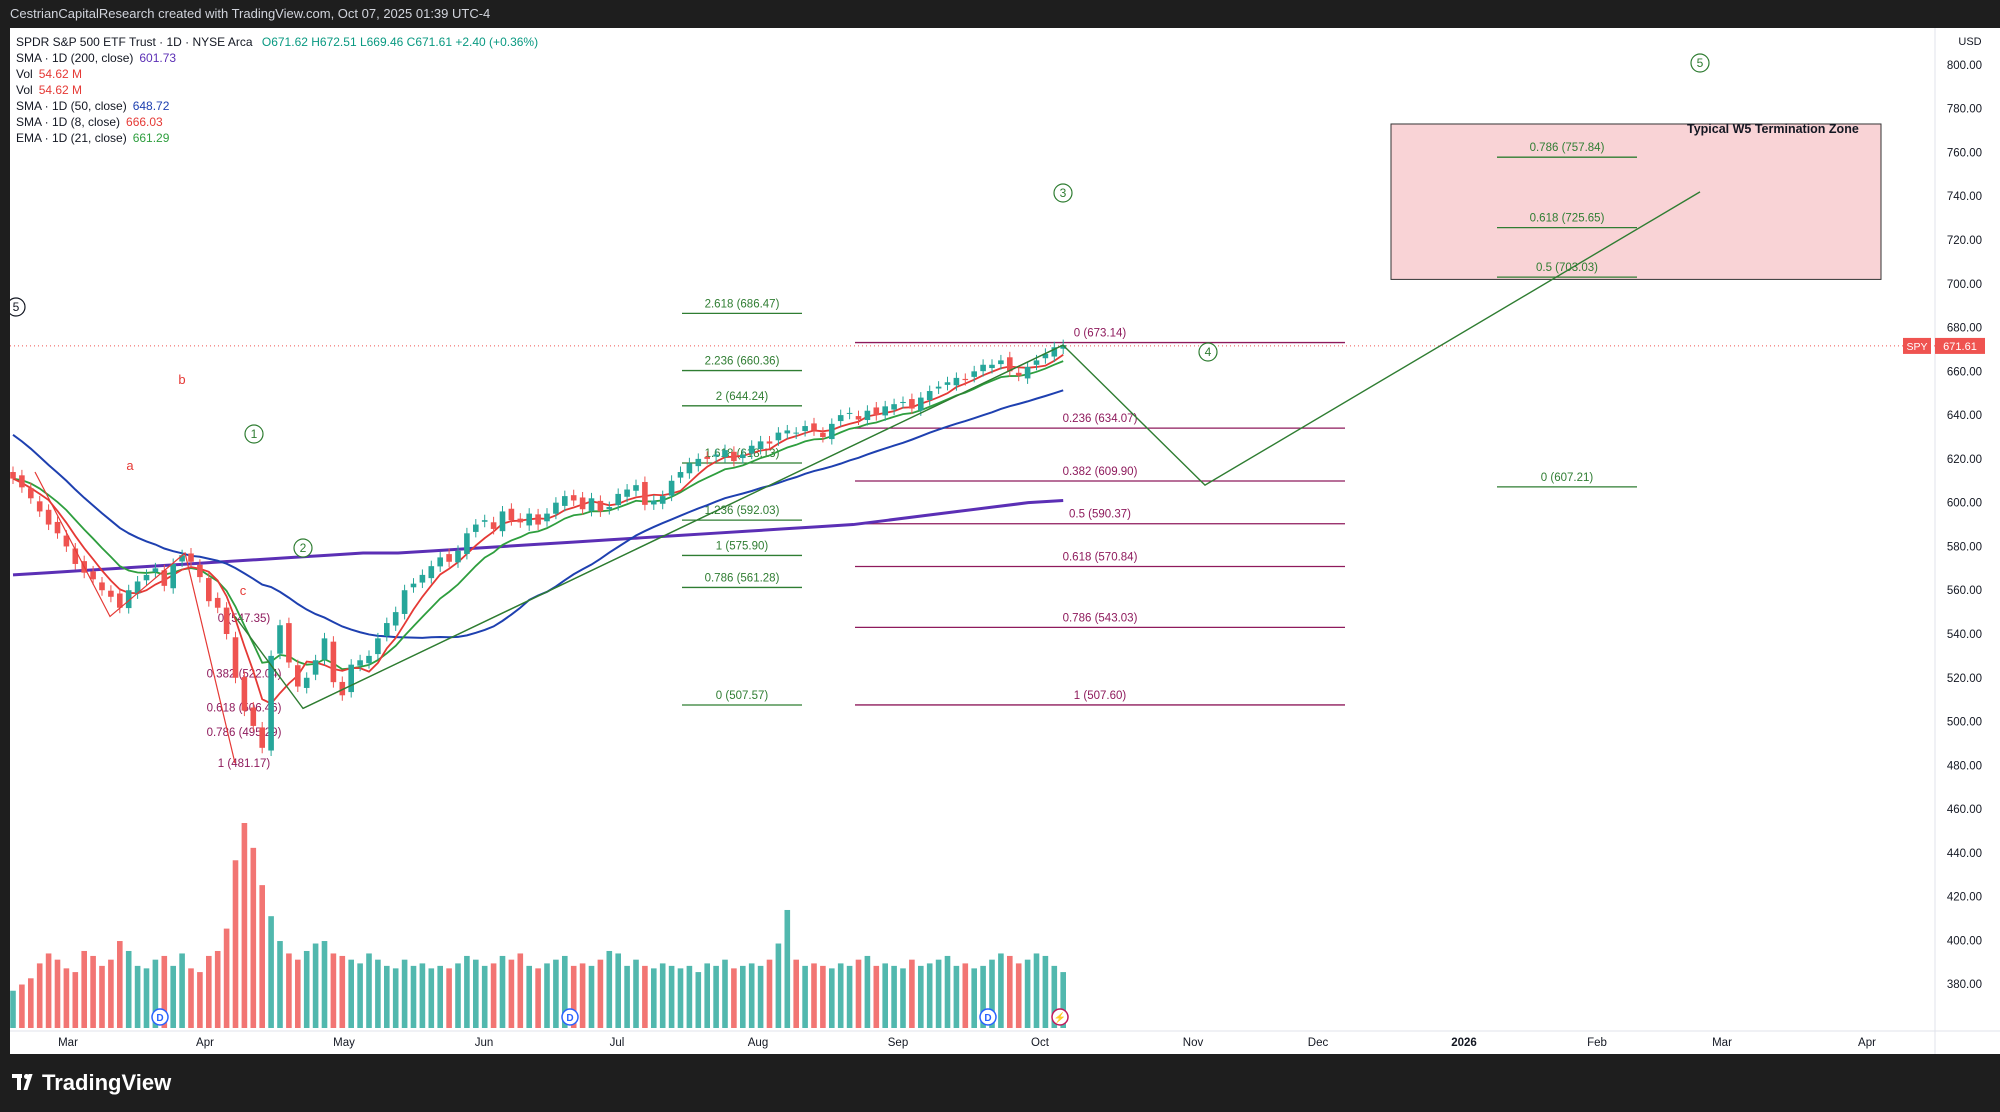  I want to click on price-tick-label: 520.00, so click(1964, 679).